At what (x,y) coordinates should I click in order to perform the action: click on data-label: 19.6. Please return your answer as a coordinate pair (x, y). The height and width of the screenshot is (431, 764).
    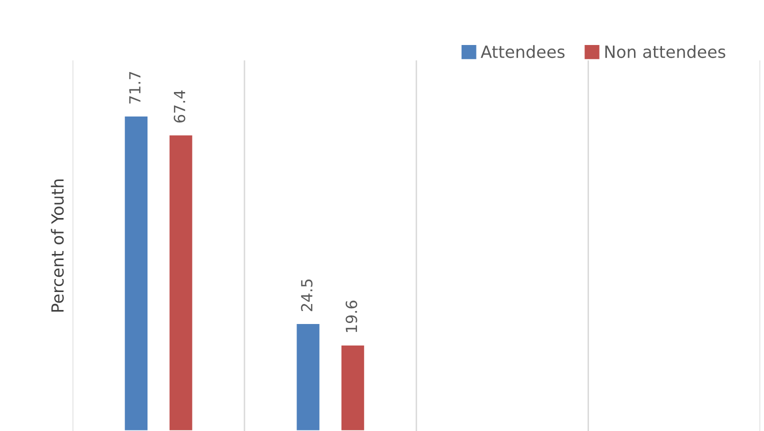
    Looking at the image, I should click on (352, 316).